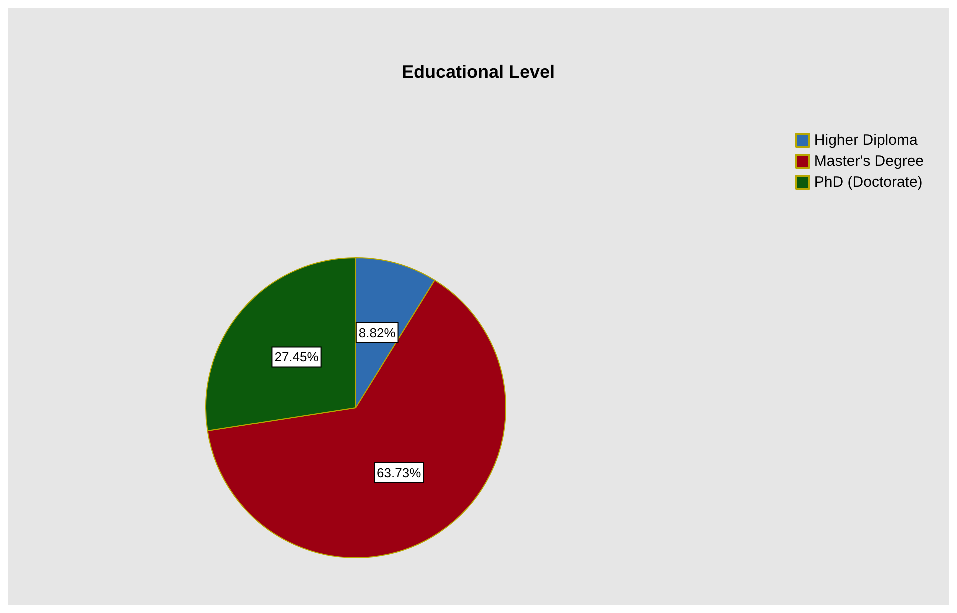  What do you see at coordinates (869, 161) in the screenshot?
I see `legend-label: Master's Degree` at bounding box center [869, 161].